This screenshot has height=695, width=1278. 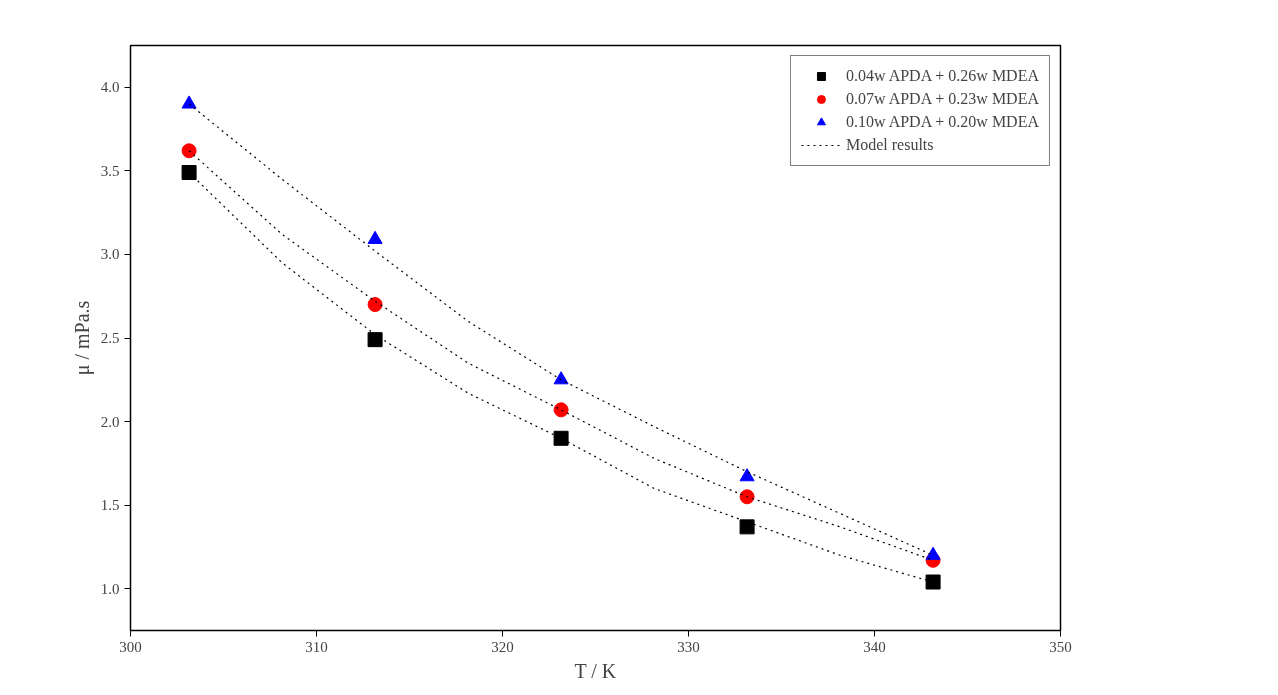 I want to click on legend-label: Model results, so click(x=889, y=145).